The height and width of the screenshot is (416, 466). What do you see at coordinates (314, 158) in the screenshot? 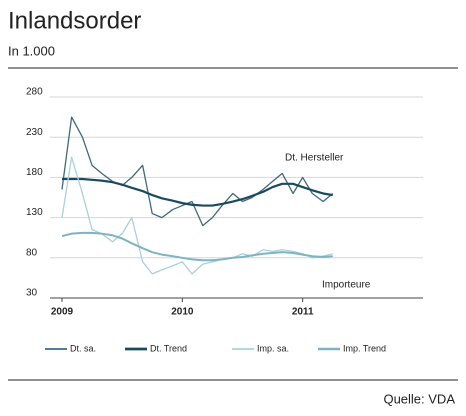
I see `annotation: Dt. Hersteller` at bounding box center [314, 158].